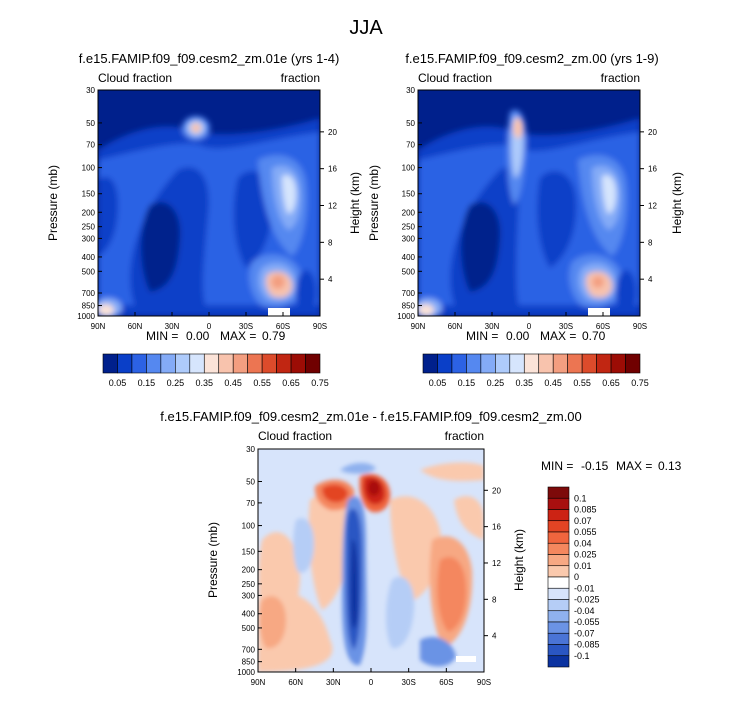  What do you see at coordinates (585, 532) in the screenshot?
I see `colorbar-label: 0.055` at bounding box center [585, 532].